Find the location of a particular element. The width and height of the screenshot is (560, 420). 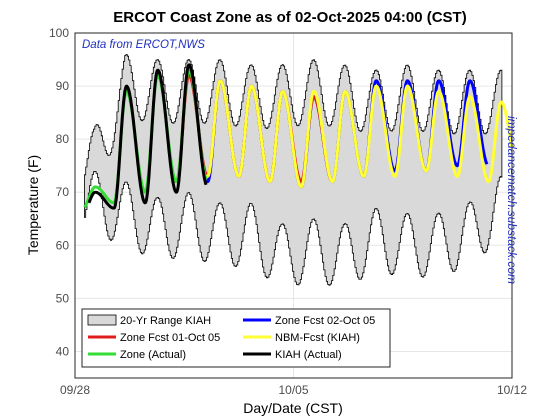

watermark-text: impedancematch.substack.com is located at coordinates (512, 200).